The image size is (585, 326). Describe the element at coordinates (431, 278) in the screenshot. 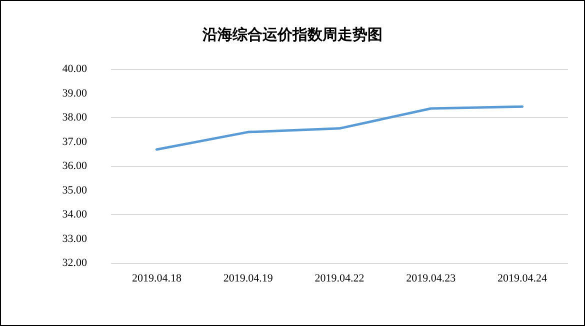

I see `x-tick-label: 2019.04.23` at that location.